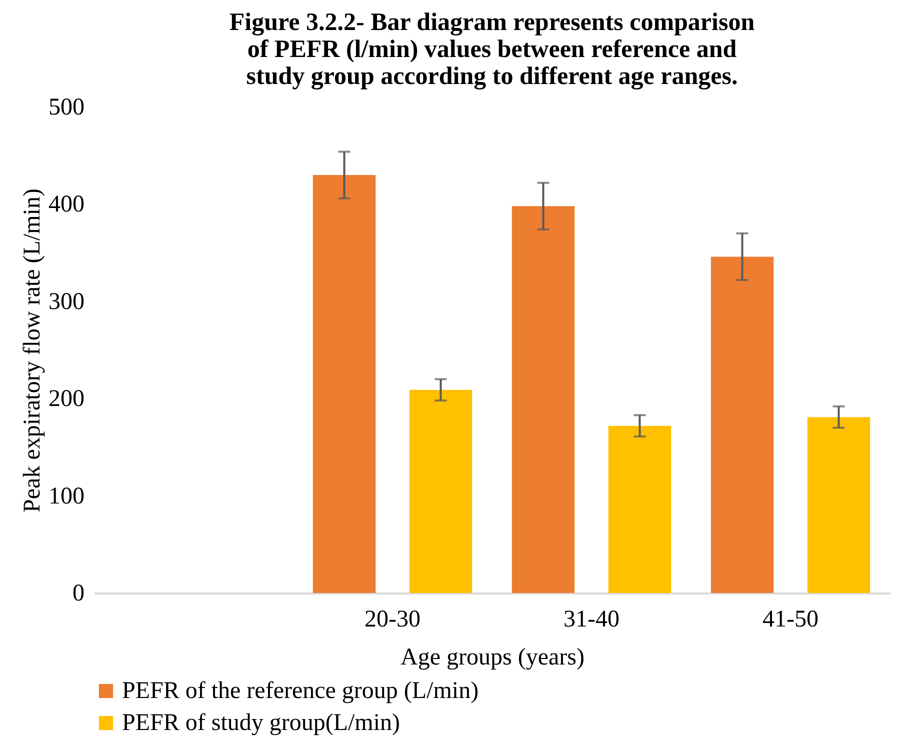 The image size is (912, 754). What do you see at coordinates (592, 619) in the screenshot?
I see `x-tick-label: 31-40` at bounding box center [592, 619].